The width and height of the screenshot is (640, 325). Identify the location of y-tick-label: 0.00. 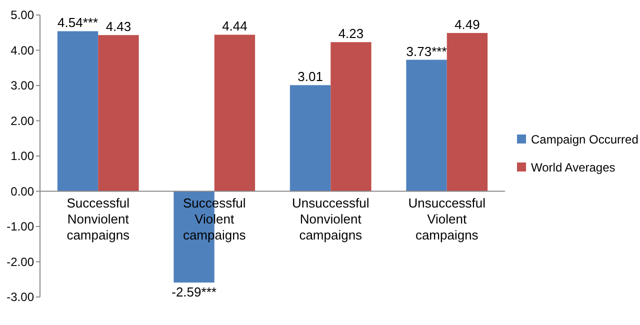
(22, 191).